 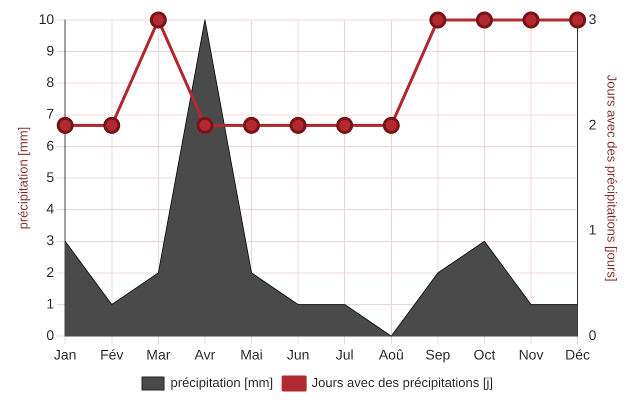 I want to click on x-tick-label: Nov, so click(x=531, y=354).